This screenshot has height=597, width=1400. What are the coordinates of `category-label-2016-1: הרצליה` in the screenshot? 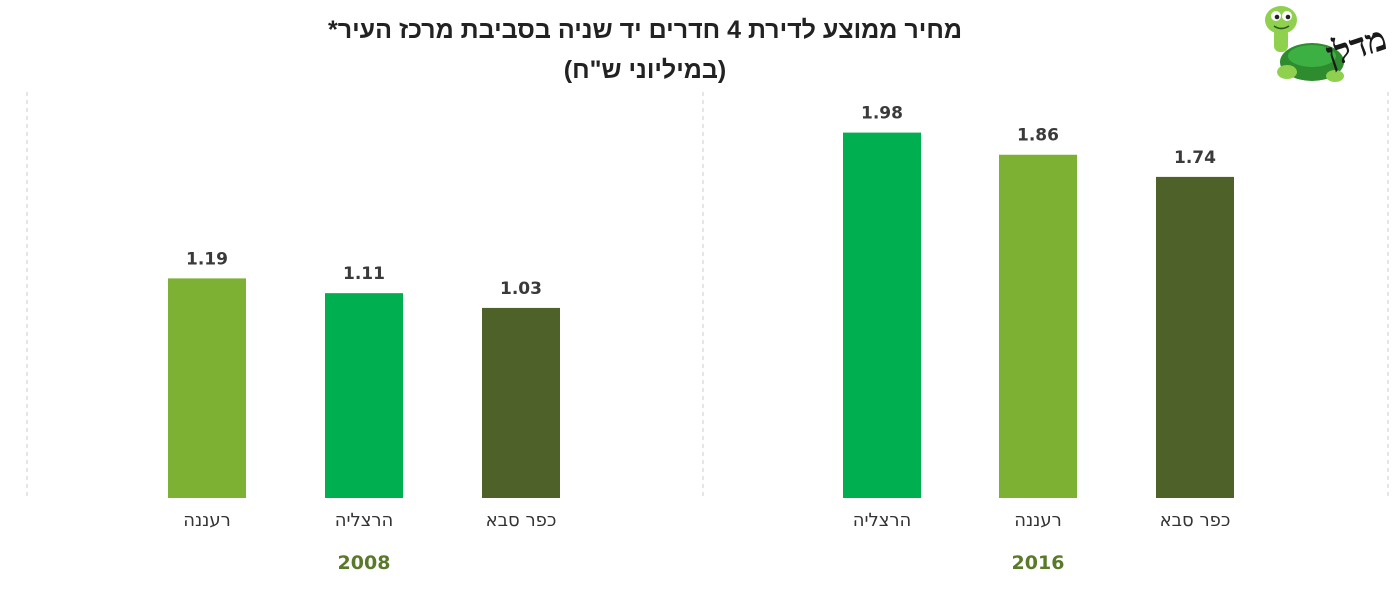 It's located at (882, 520).